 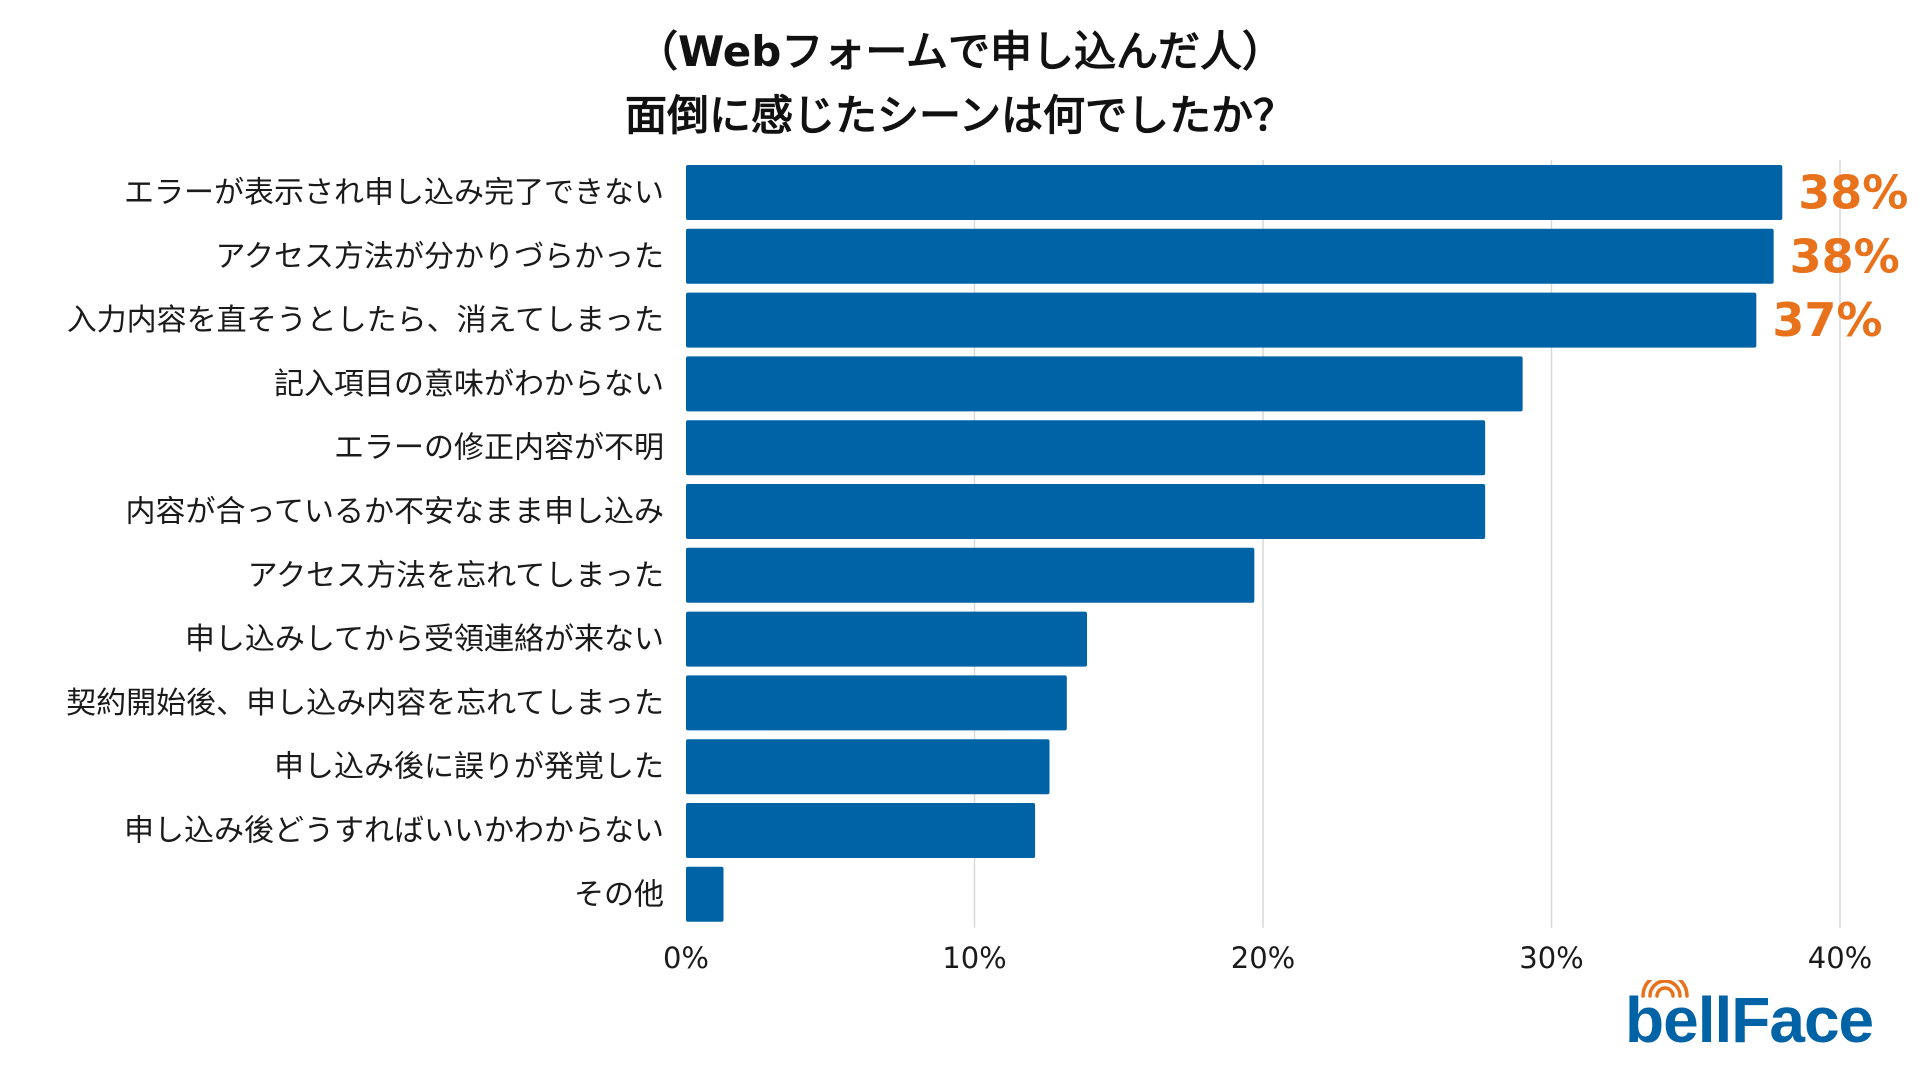 What do you see at coordinates (499, 448) in the screenshot?
I see `category-label: エラーの修正内容が不明` at bounding box center [499, 448].